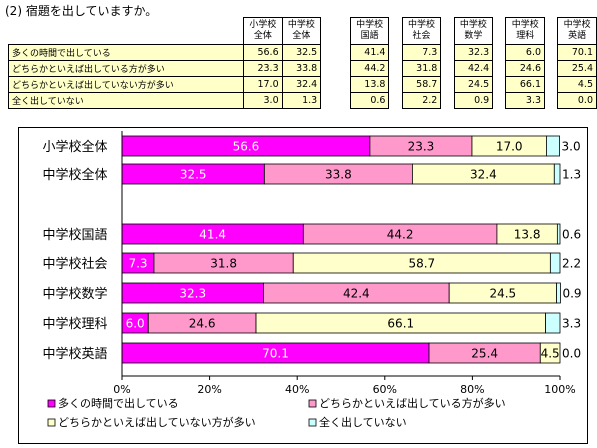  What do you see at coordinates (571, 235) in the screenshot?
I see `data-label: 0.6` at bounding box center [571, 235].